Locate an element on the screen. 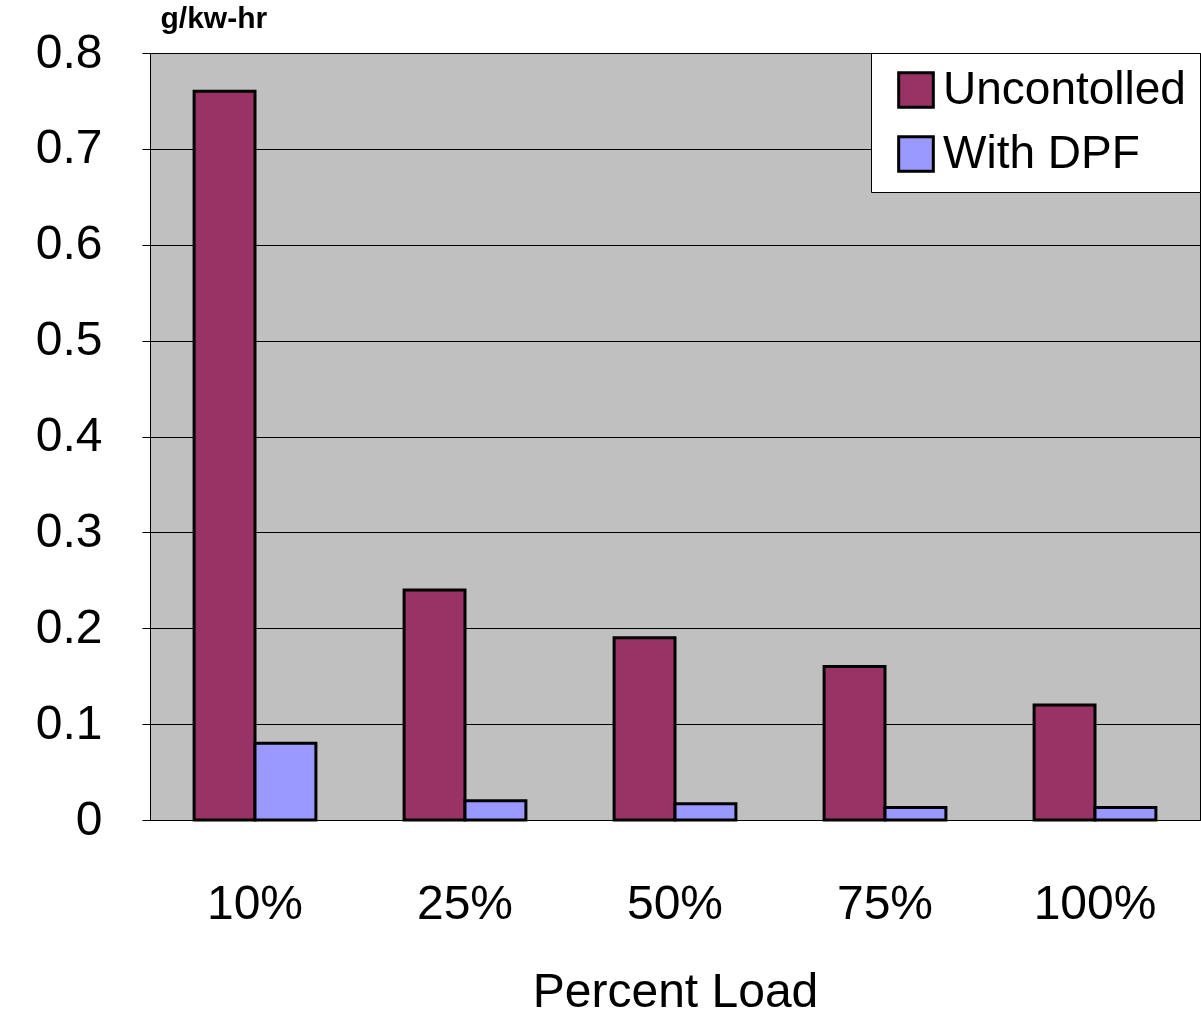  y-tick-label: 0.7 is located at coordinates (69, 147).